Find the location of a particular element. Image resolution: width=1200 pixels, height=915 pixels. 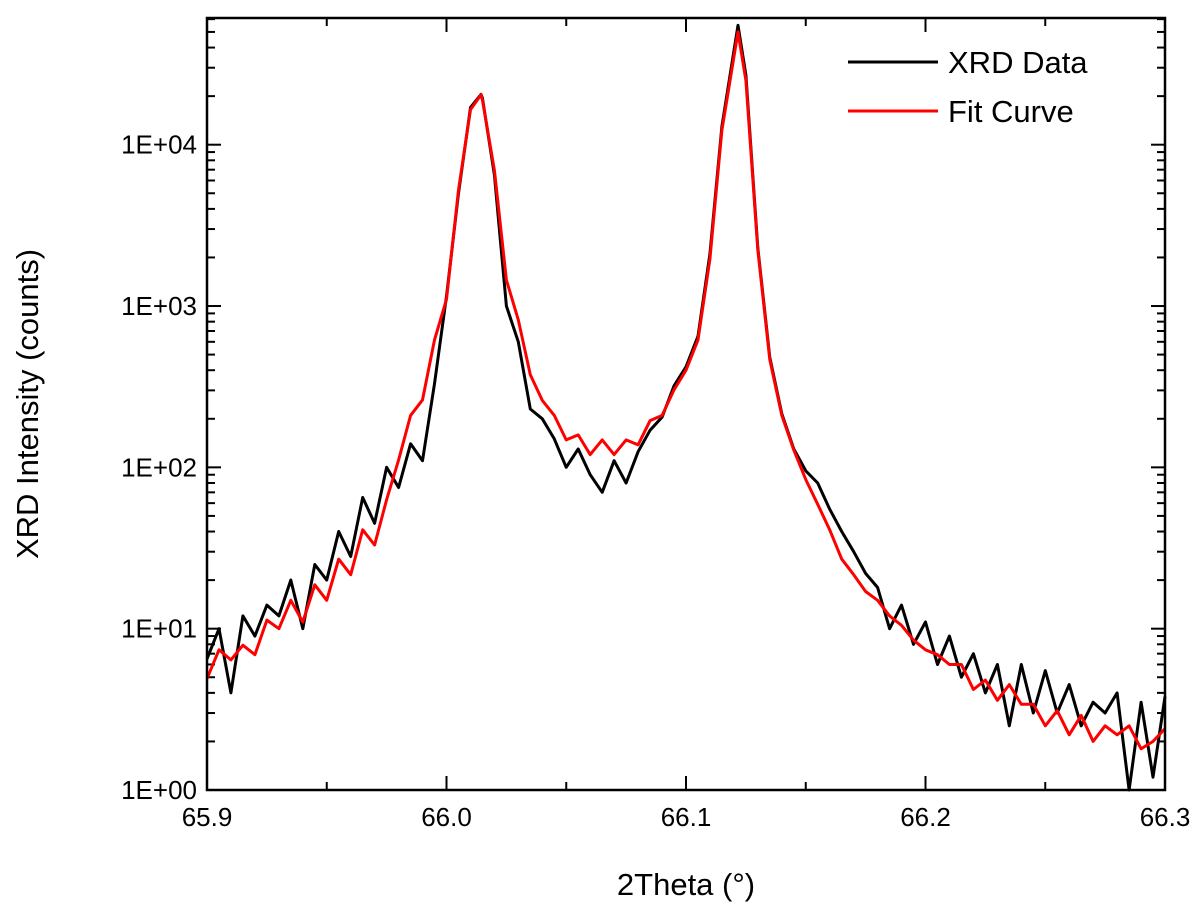

x-tick-label: 66.3 is located at coordinates (1165, 817).